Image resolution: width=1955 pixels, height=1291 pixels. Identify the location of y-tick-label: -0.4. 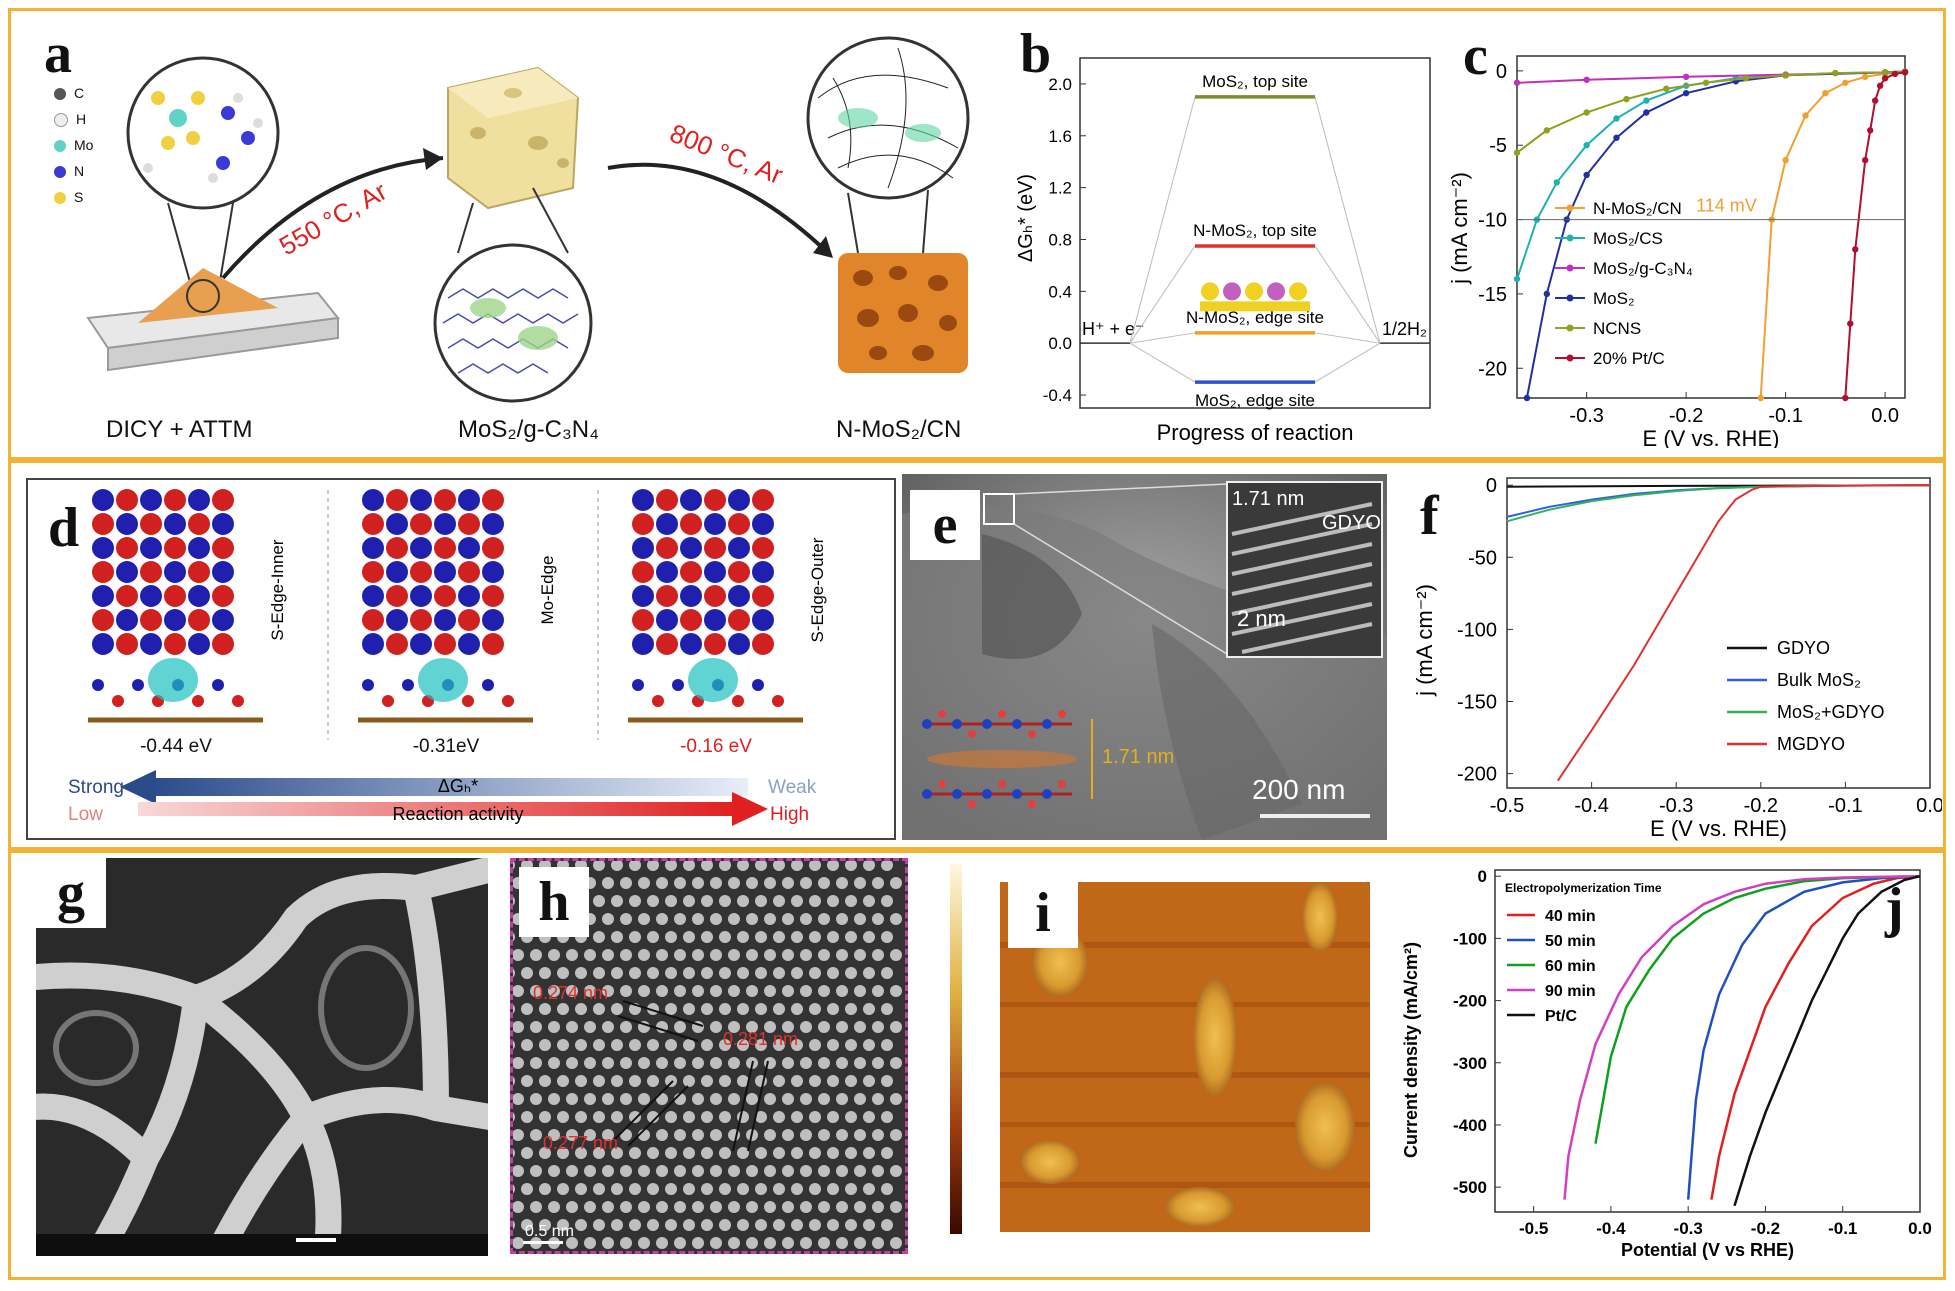
(1057, 395).